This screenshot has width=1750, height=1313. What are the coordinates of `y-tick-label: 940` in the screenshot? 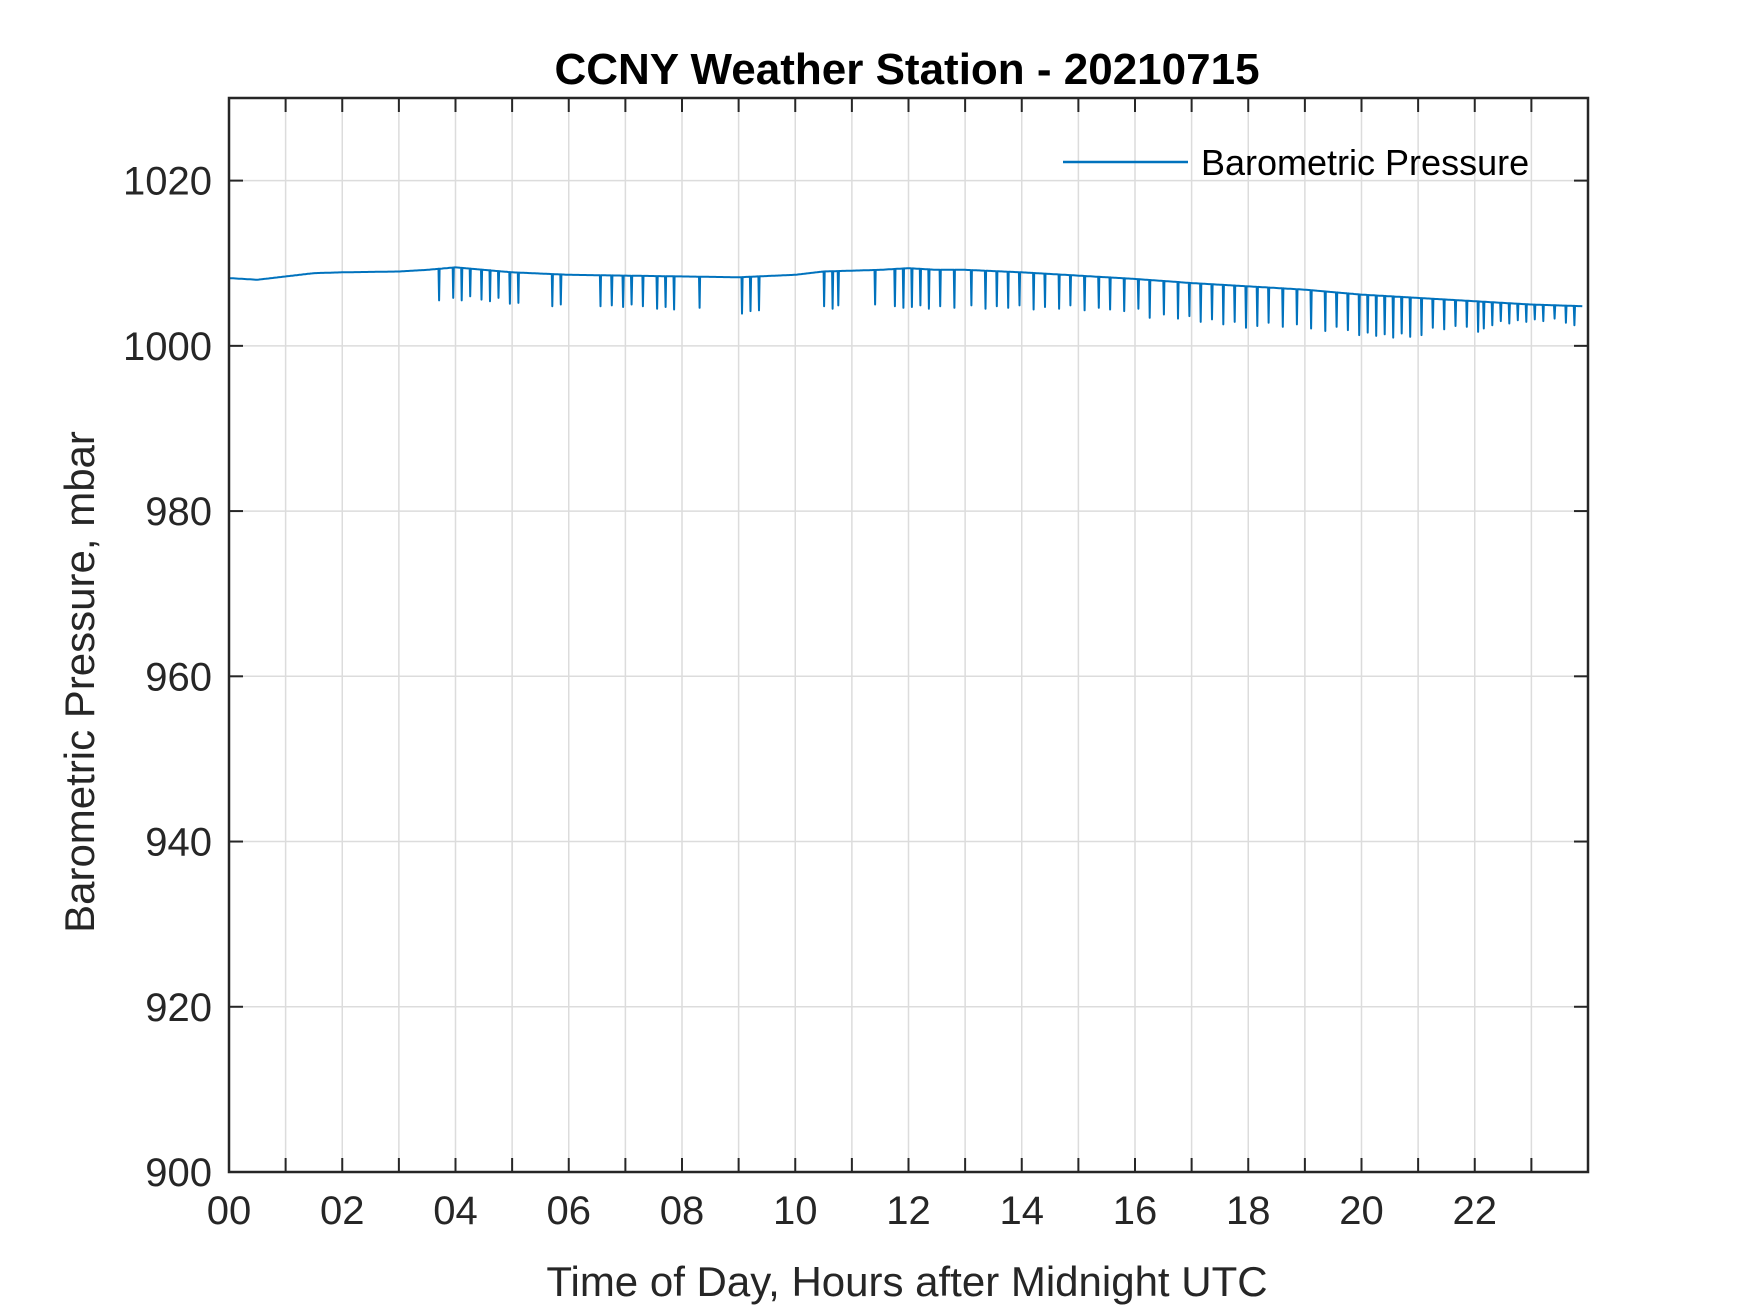 It's located at (178, 843).